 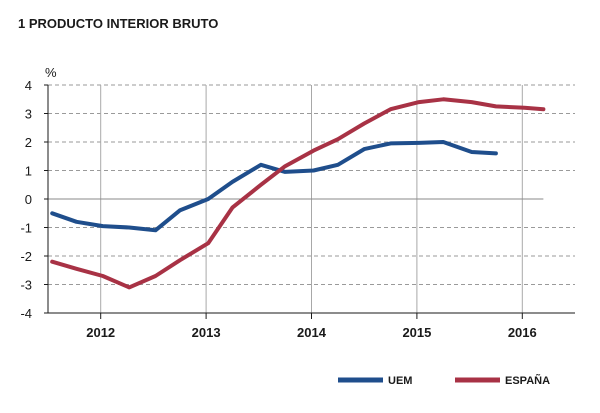 What do you see at coordinates (312, 332) in the screenshot?
I see `x-tick-label: 2014` at bounding box center [312, 332].